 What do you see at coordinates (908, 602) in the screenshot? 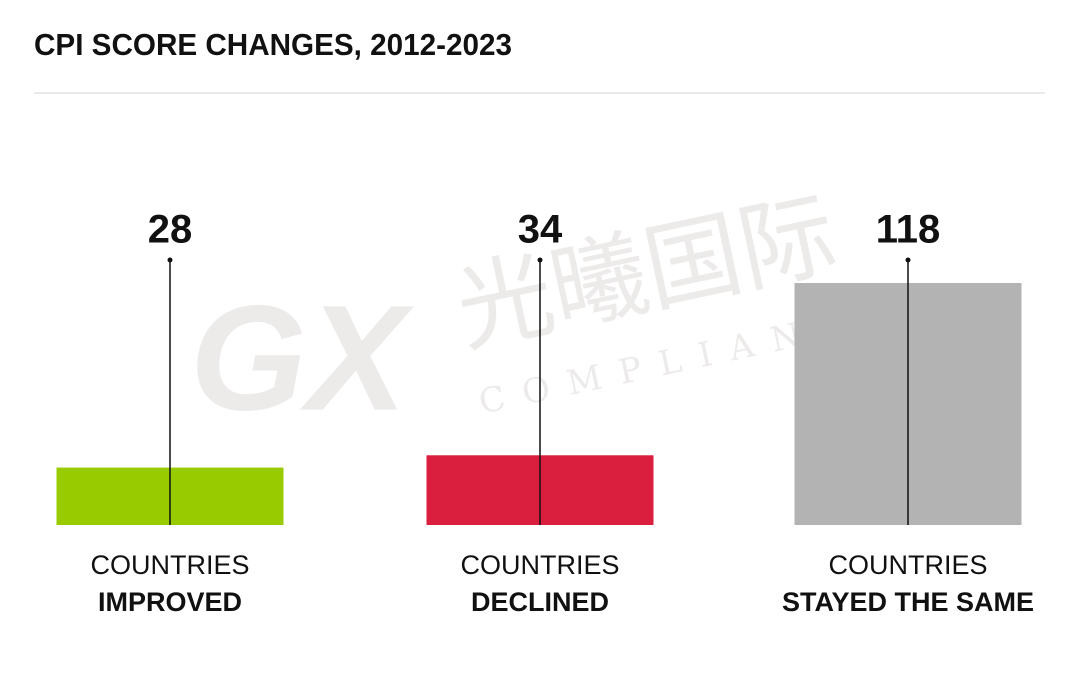
I see `category-label: STAYED THE SAME` at bounding box center [908, 602].